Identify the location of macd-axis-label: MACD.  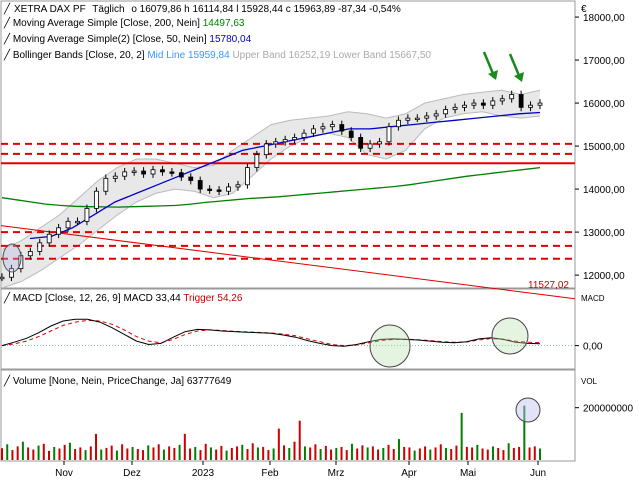
(593, 298).